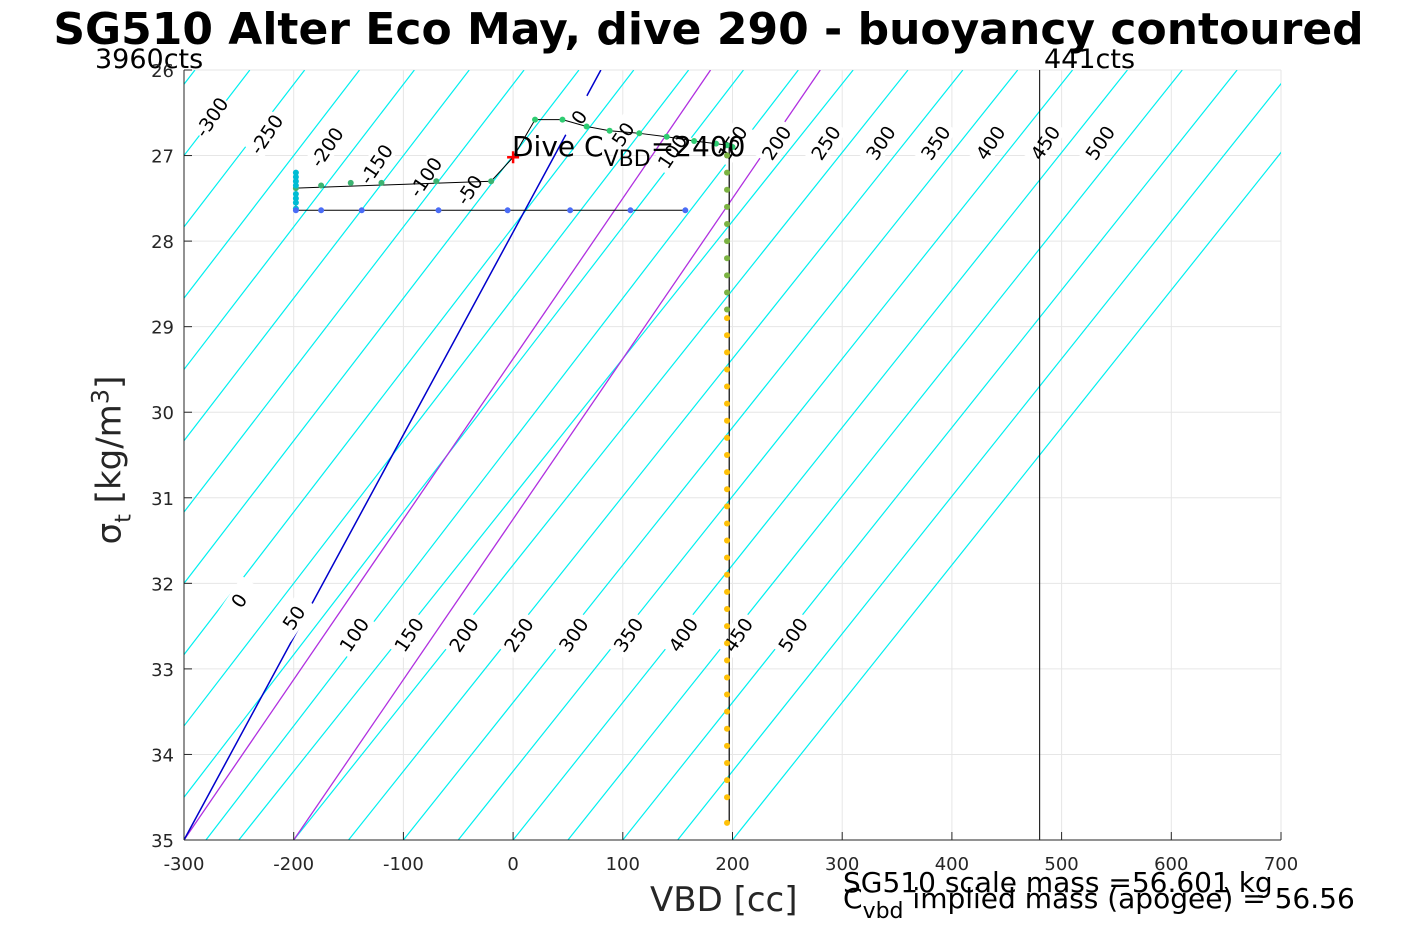 This screenshot has width=1417, height=945. What do you see at coordinates (1058, 882) in the screenshot?
I see `scale-mass-label: SG510 scale mass =56.601 kg` at bounding box center [1058, 882].